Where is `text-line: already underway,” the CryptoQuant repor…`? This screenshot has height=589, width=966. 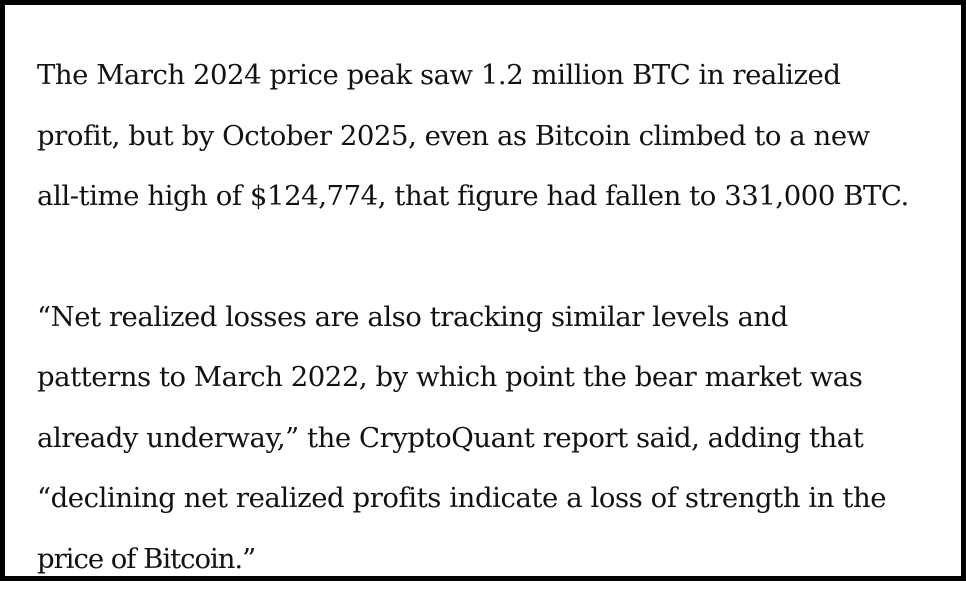
text-line: already underway,” the CryptoQuant repor… is located at coordinates (497, 438).